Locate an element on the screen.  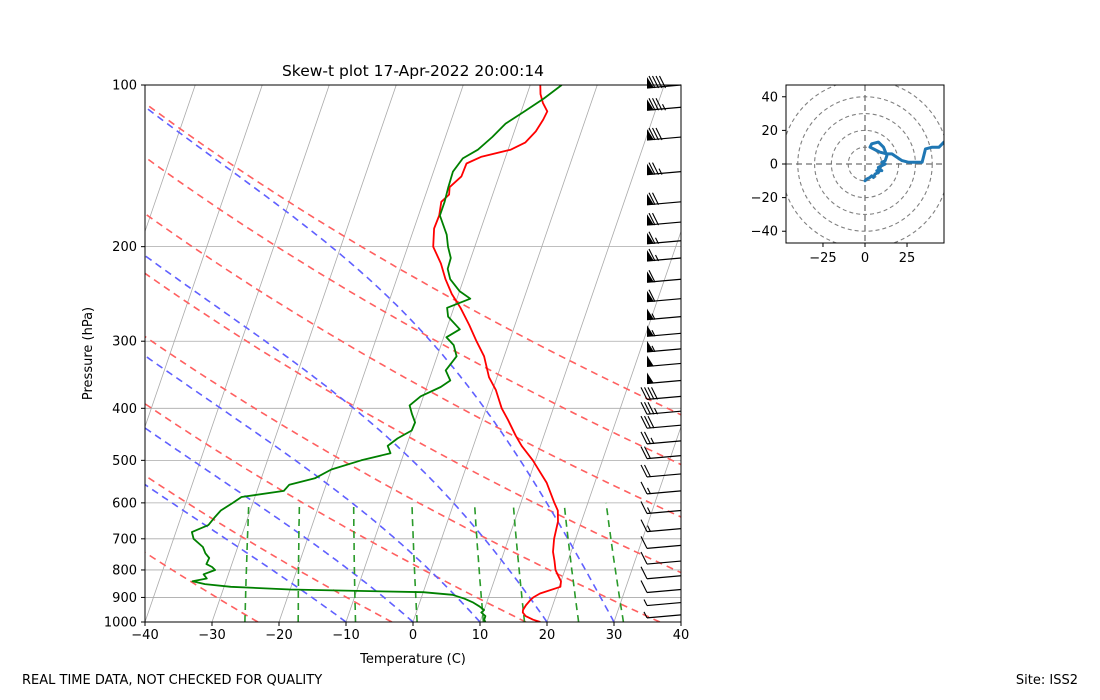
y-tick-label: 600 is located at coordinates (124, 503).